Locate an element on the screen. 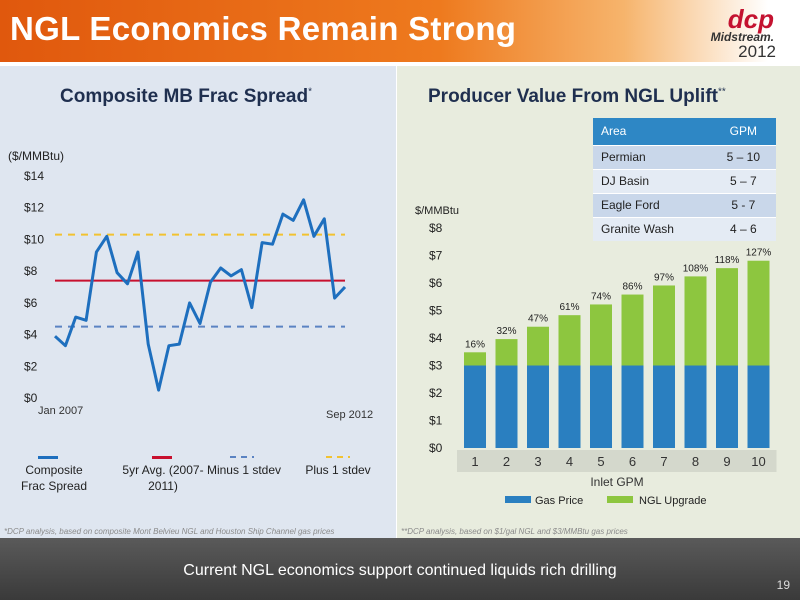 The width and height of the screenshot is (800, 600). legend-minus-swatch is located at coordinates (242, 457).